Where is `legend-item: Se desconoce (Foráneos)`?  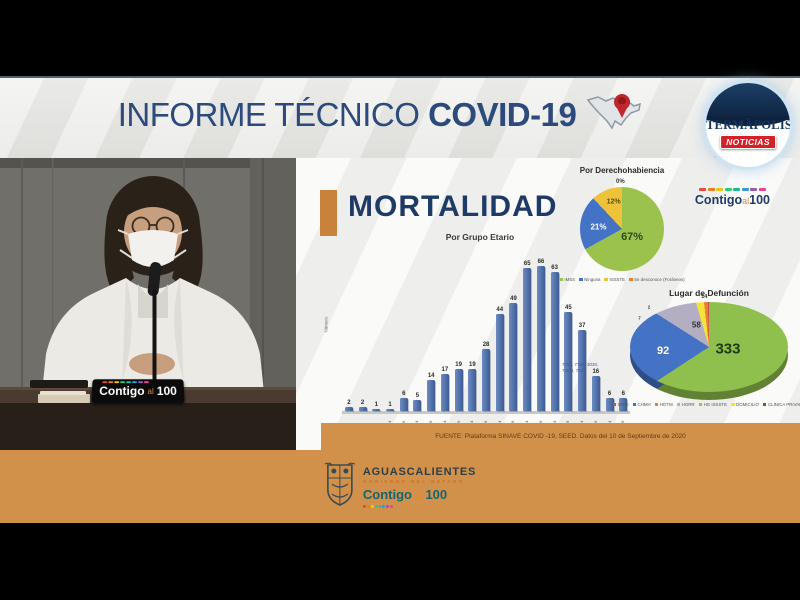
legend-item: Se desconoce (Foráneos) is located at coordinates (657, 279).